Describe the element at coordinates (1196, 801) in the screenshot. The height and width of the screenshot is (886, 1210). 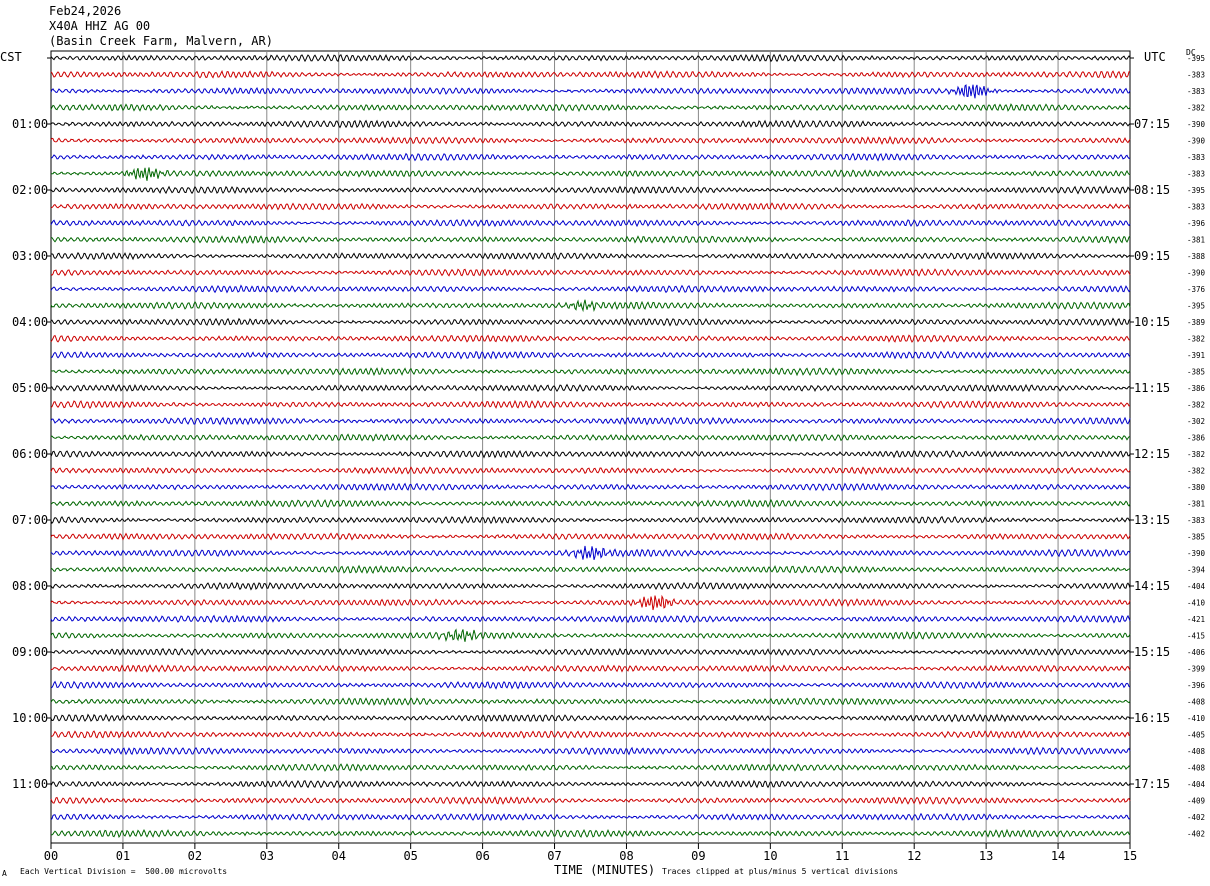
I see `dc-offset-label: -409` at that location.